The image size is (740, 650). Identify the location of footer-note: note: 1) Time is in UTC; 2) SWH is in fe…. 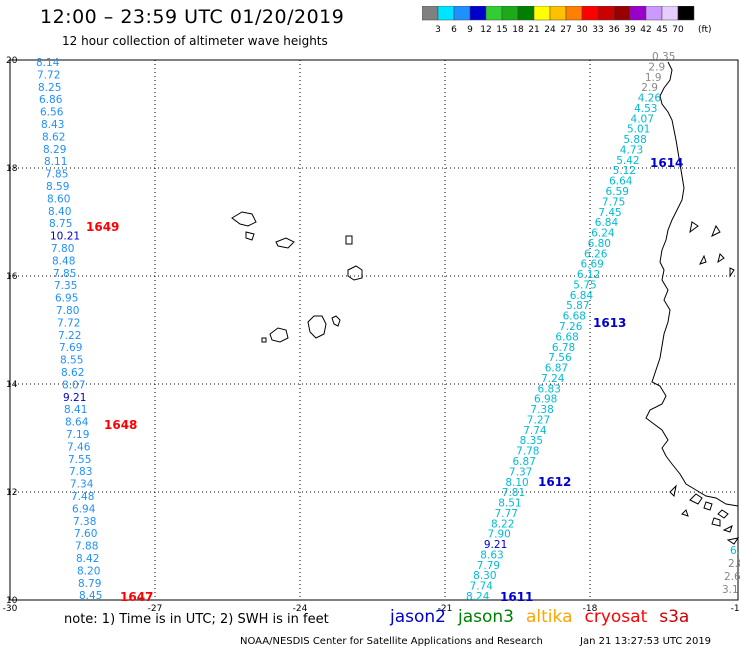
(196, 619).